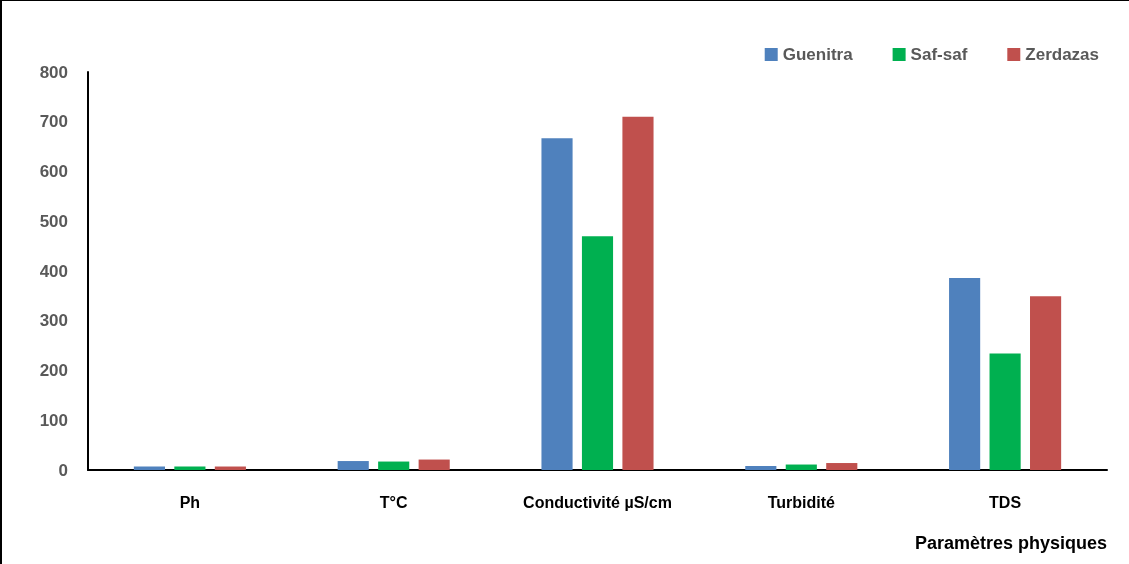 Image resolution: width=1129 pixels, height=564 pixels. Describe the element at coordinates (53, 420) in the screenshot. I see `y-tick-label: 100` at that location.